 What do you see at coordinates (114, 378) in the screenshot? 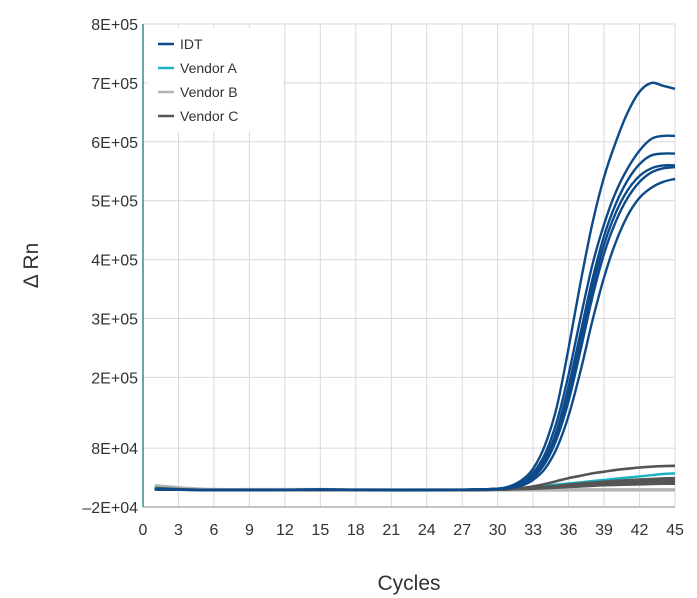
I see `y-tick-label: 2E+05` at bounding box center [114, 378].